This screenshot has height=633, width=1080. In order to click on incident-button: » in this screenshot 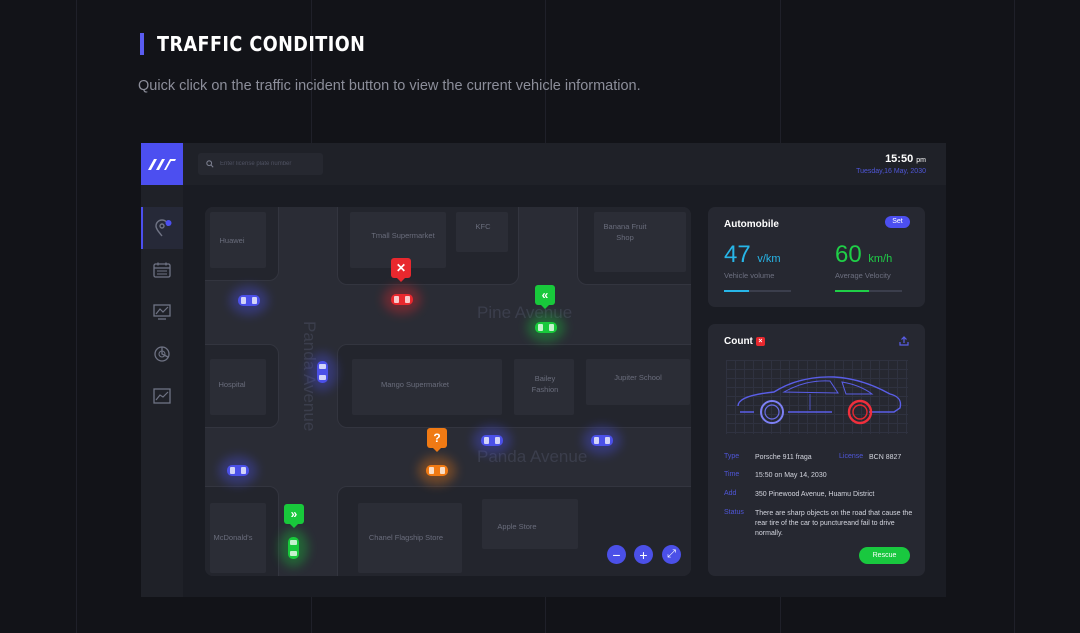, I will do `click(294, 516)`.